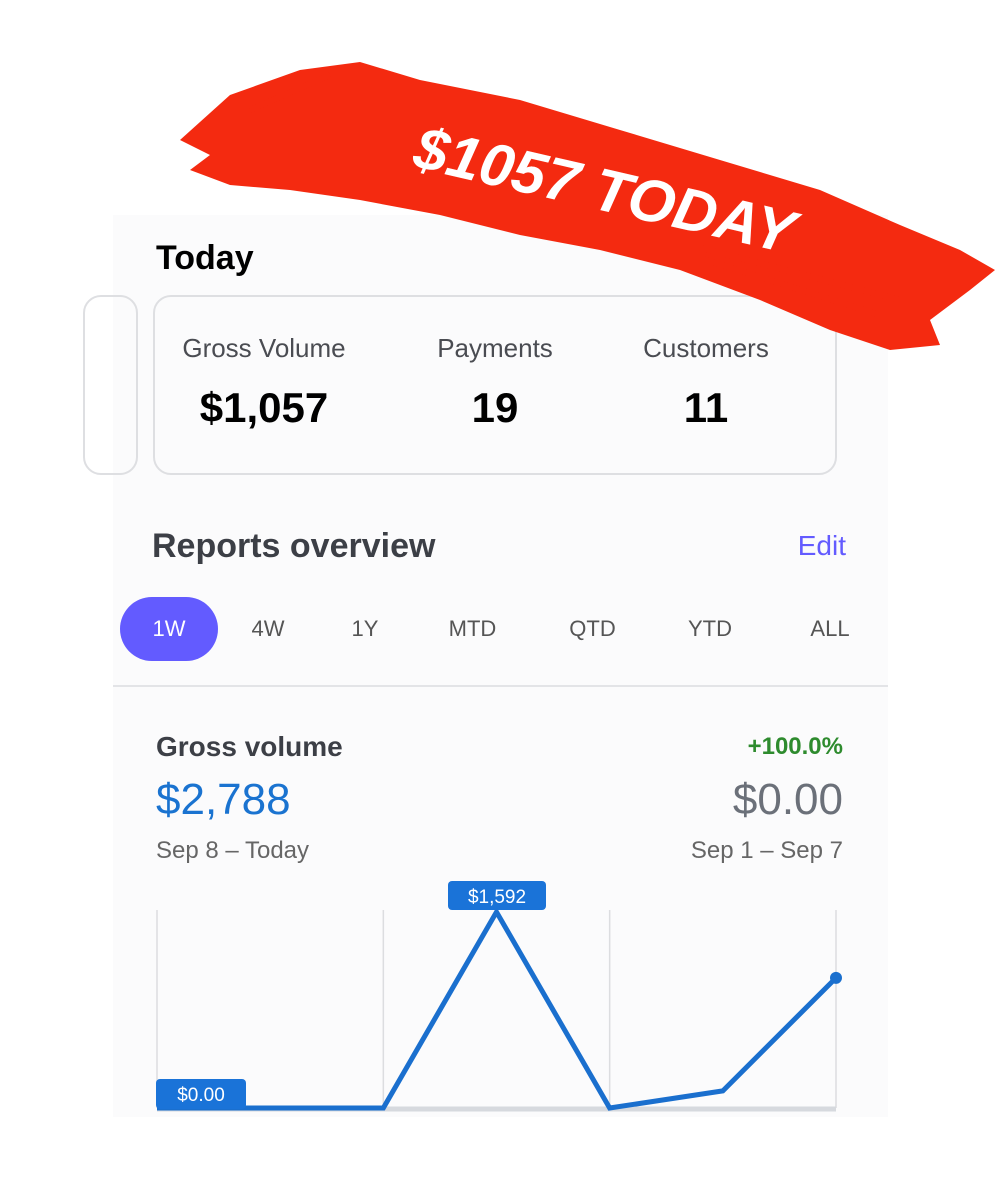  Describe the element at coordinates (205, 258) in the screenshot. I see `today-title: Today` at that location.